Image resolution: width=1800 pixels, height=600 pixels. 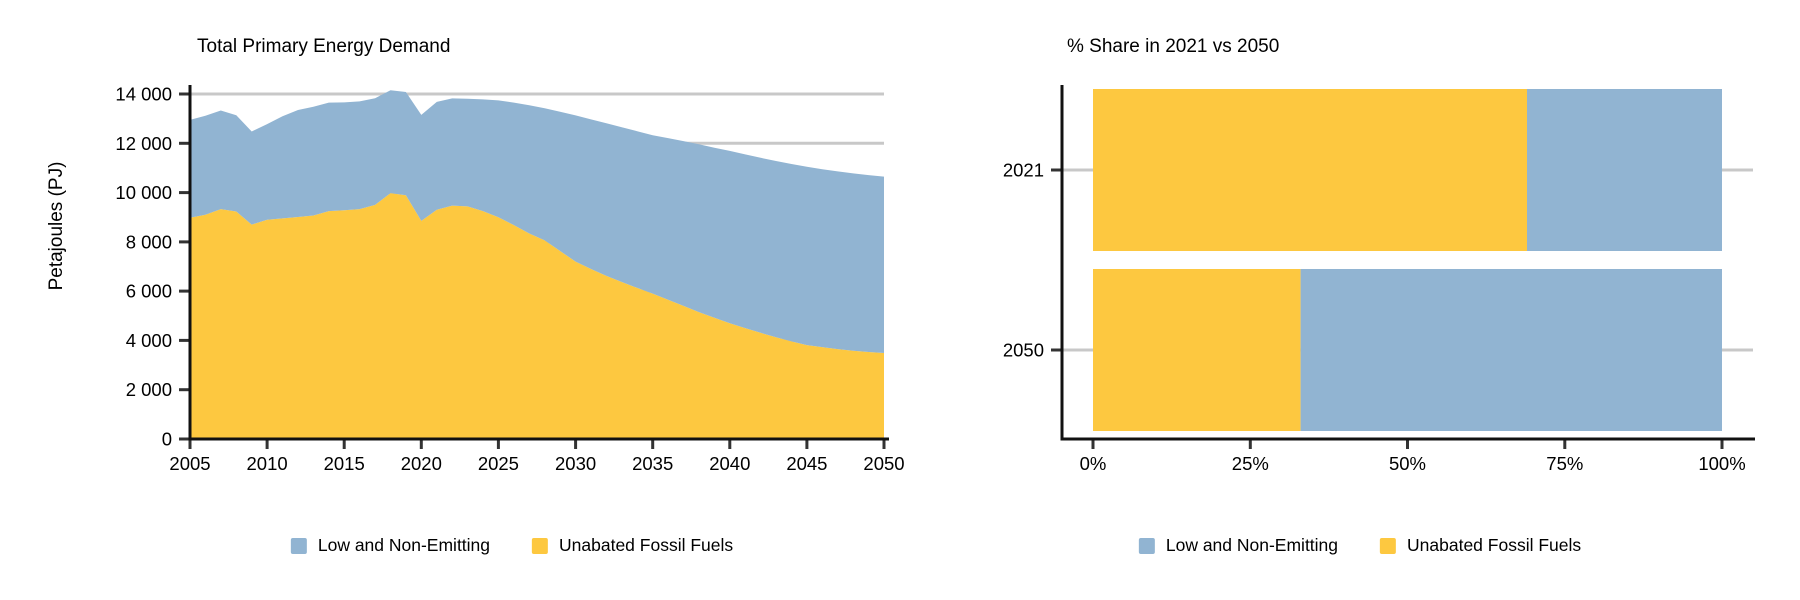 I want to click on y-tick-label: 0, so click(x=167, y=439).